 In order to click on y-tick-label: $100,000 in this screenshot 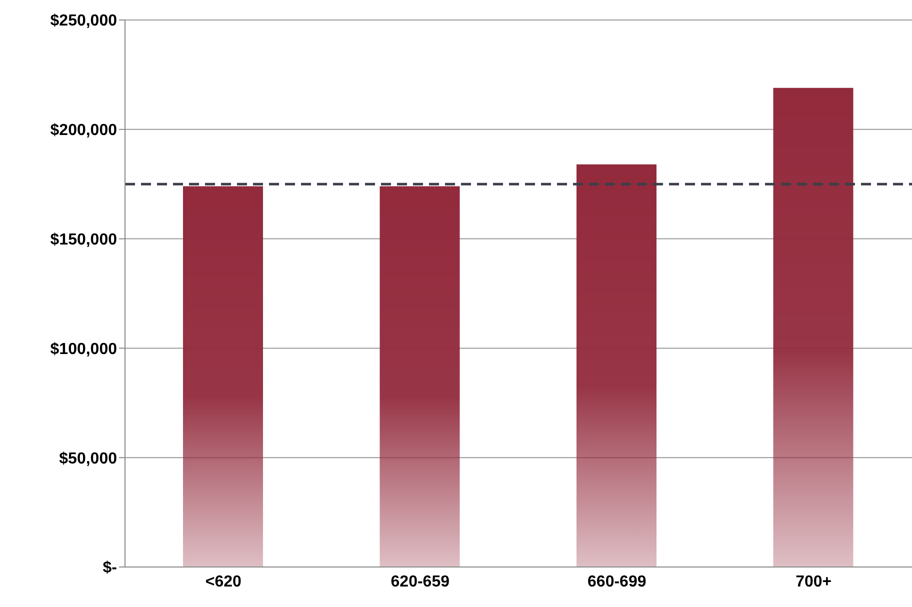, I will do `click(84, 349)`.